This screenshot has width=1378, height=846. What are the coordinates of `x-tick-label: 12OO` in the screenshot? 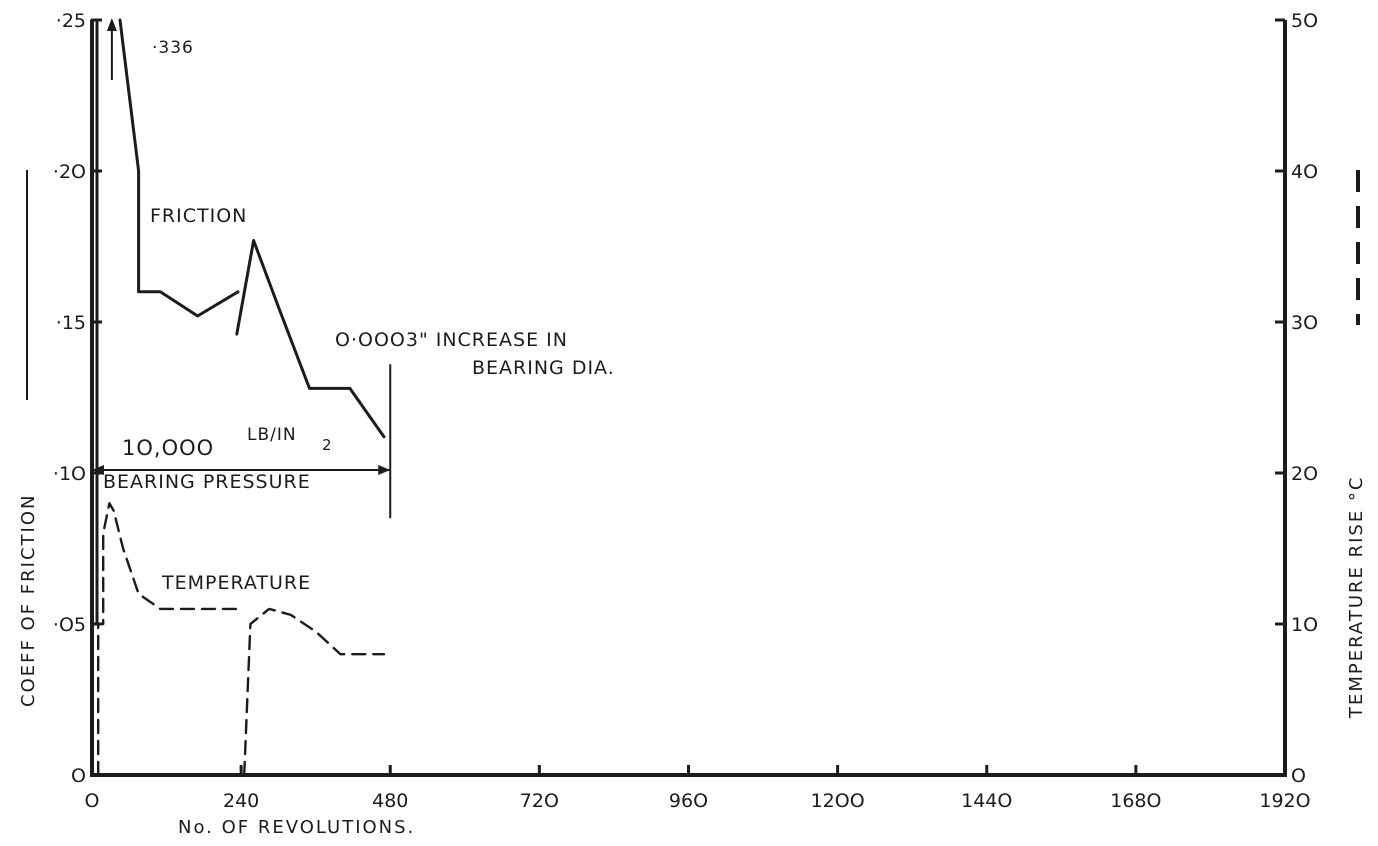 It's located at (838, 801).